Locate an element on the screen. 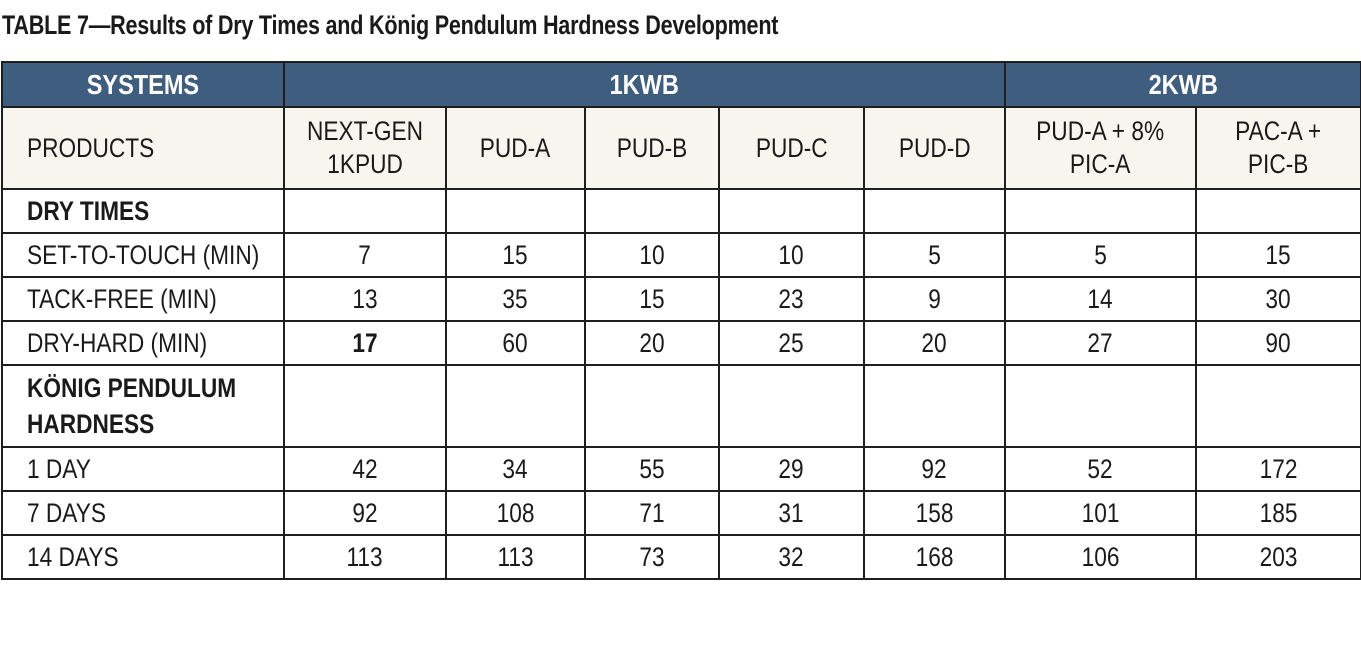 The image size is (1361, 652). product-header: PUD-A is located at coordinates (515, 148).